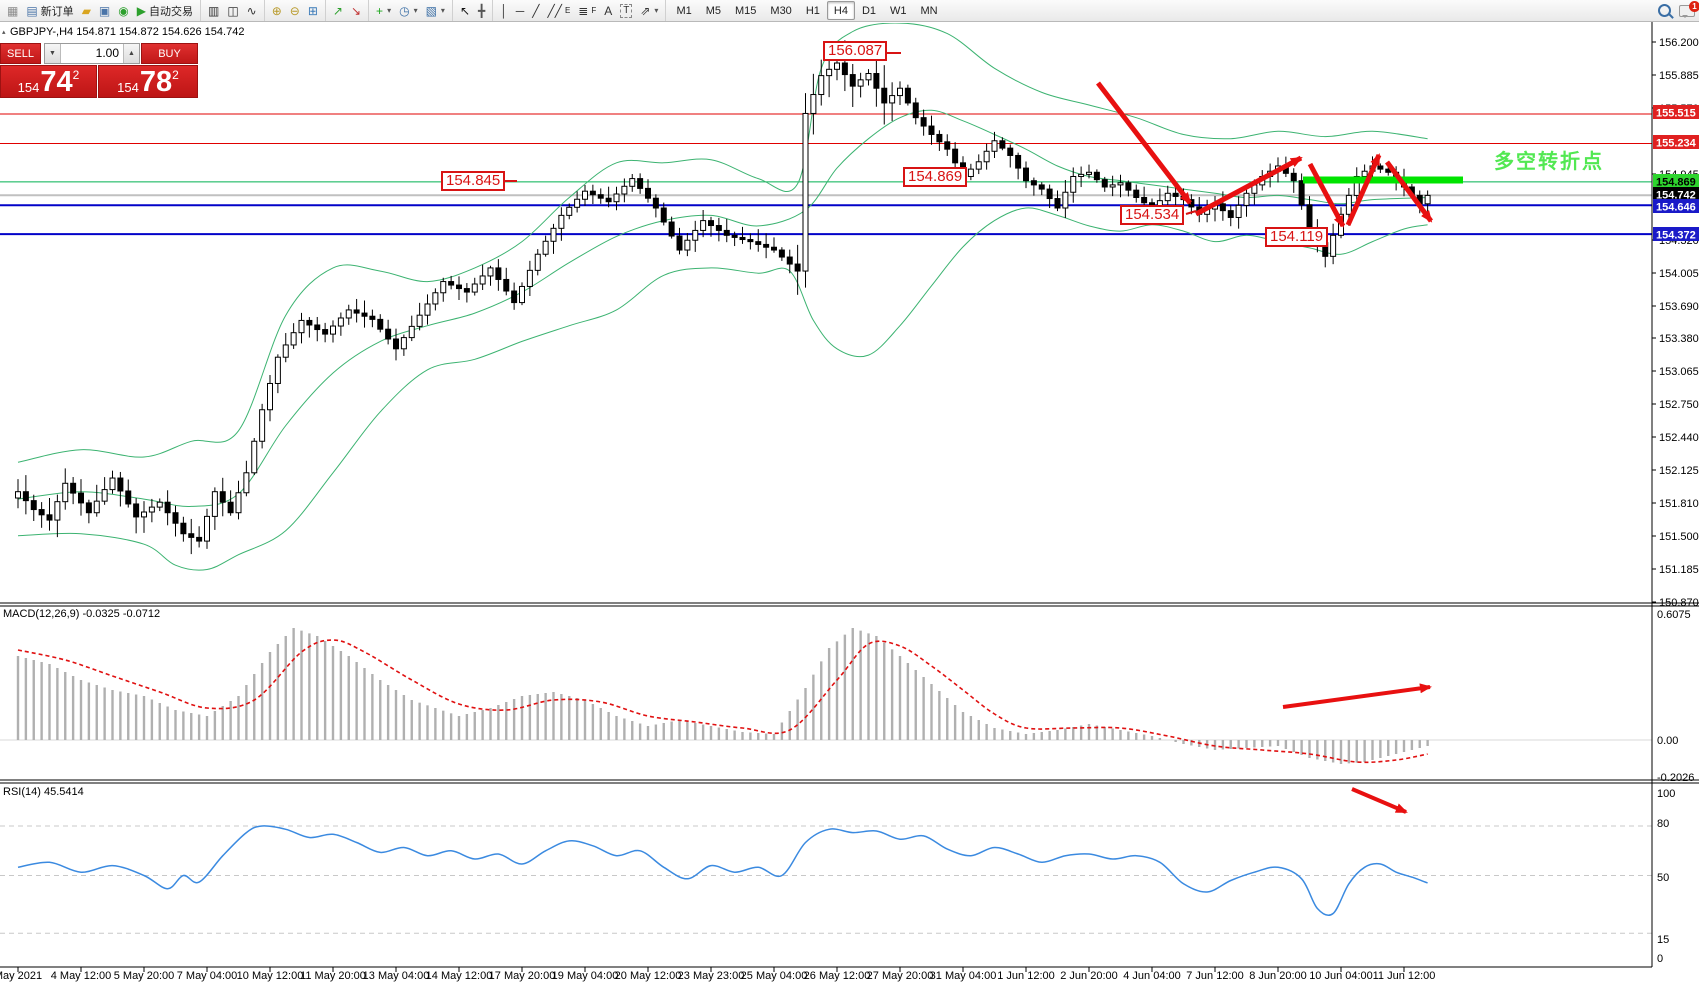 This screenshot has width=1699, height=982. I want to click on gold-icon: ▰, so click(86, 10).